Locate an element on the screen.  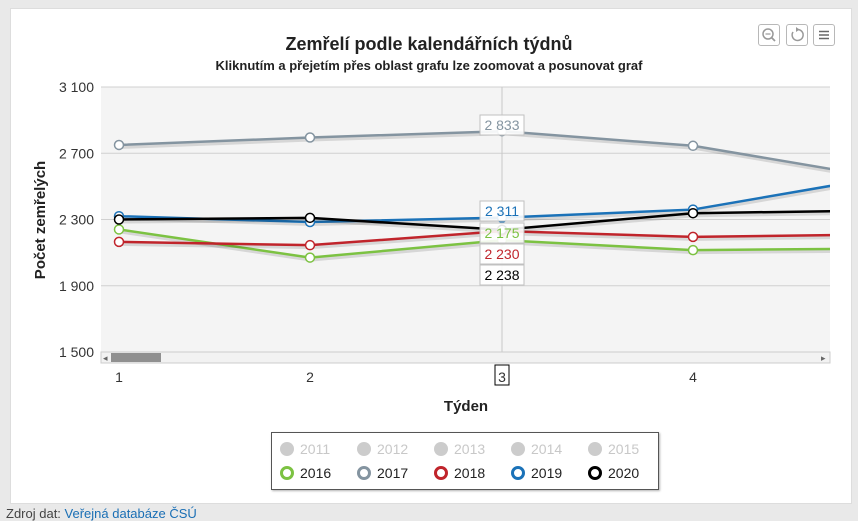
tooltip-label-2020: 2 238 is located at coordinates (501, 275).